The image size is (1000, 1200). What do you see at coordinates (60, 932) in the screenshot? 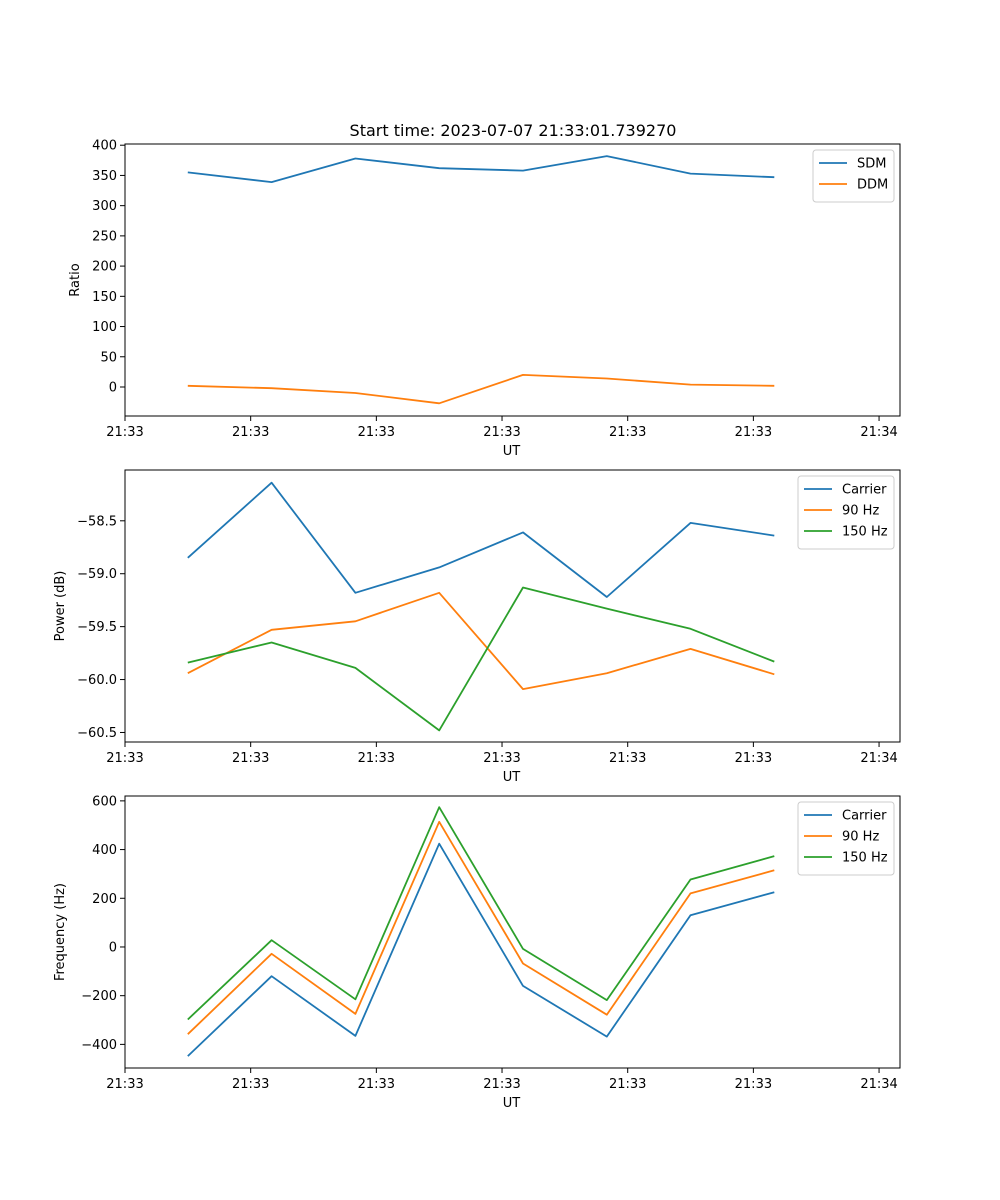
I see `y-axis-label: Frequency (Hz)` at bounding box center [60, 932].